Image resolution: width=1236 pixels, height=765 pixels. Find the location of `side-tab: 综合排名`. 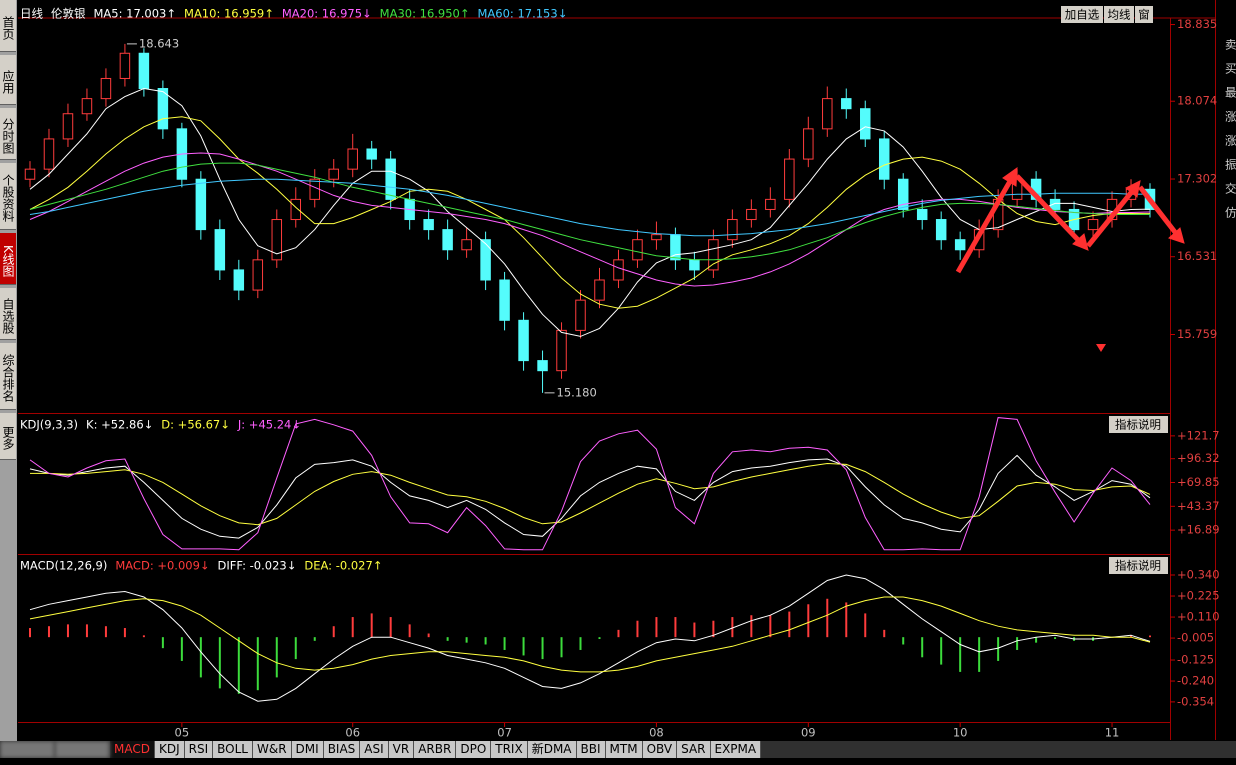

side-tab: 综合排名 is located at coordinates (8, 376).